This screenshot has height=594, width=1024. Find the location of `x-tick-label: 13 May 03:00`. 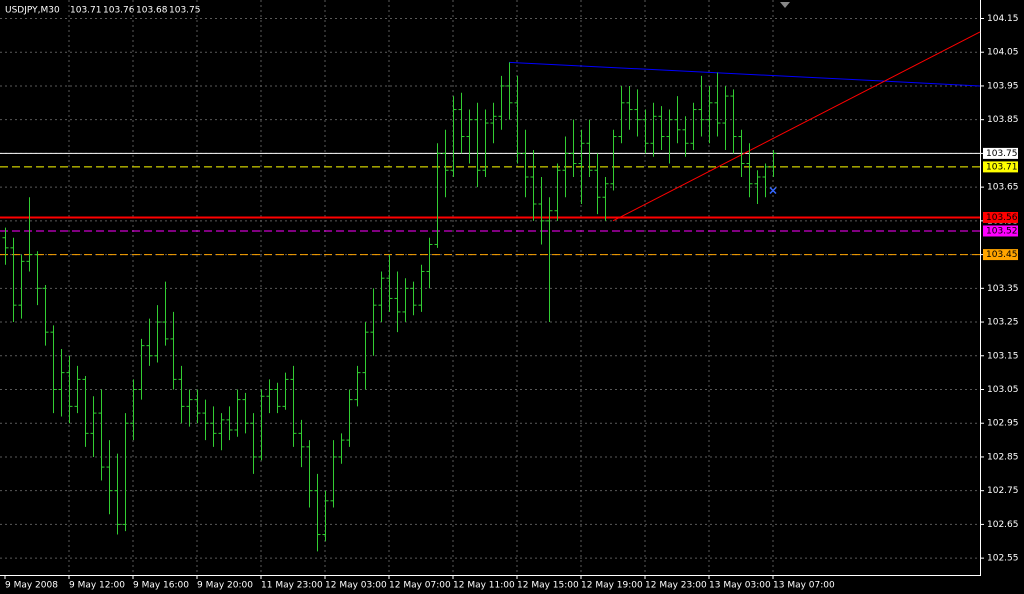

x-tick-label: 13 May 03:00 is located at coordinates (740, 586).